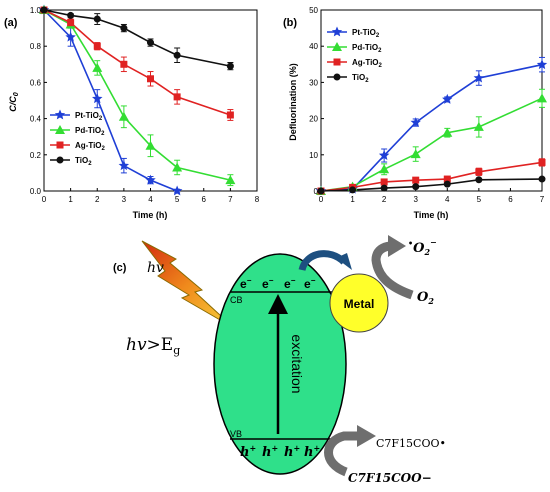  I want to click on b-x-tick-label: 1, so click(352, 199).